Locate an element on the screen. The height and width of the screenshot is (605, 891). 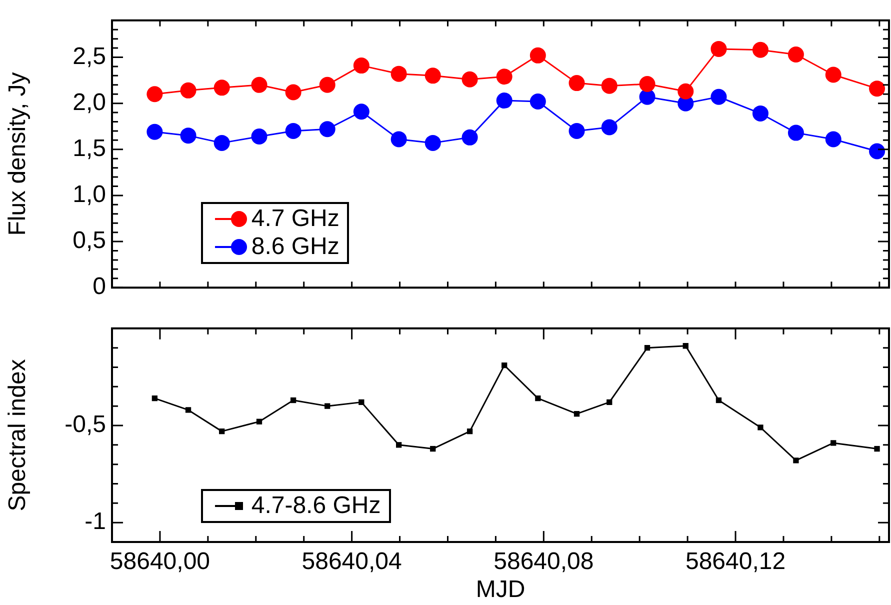
y-tick-label: 2,0 is located at coordinates (89, 102).